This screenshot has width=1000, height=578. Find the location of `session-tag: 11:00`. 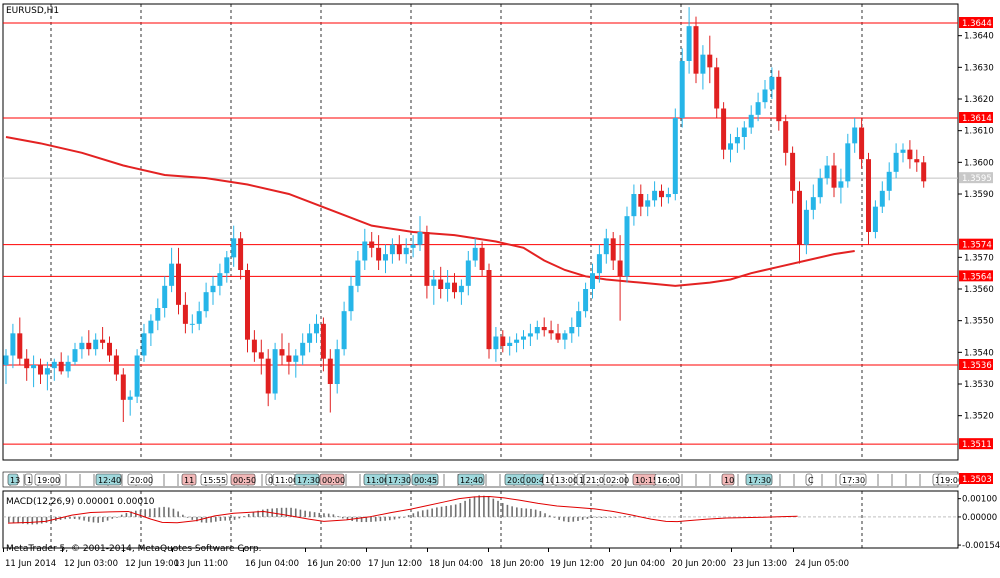

session-tag: 11:00 is located at coordinates (285, 479).